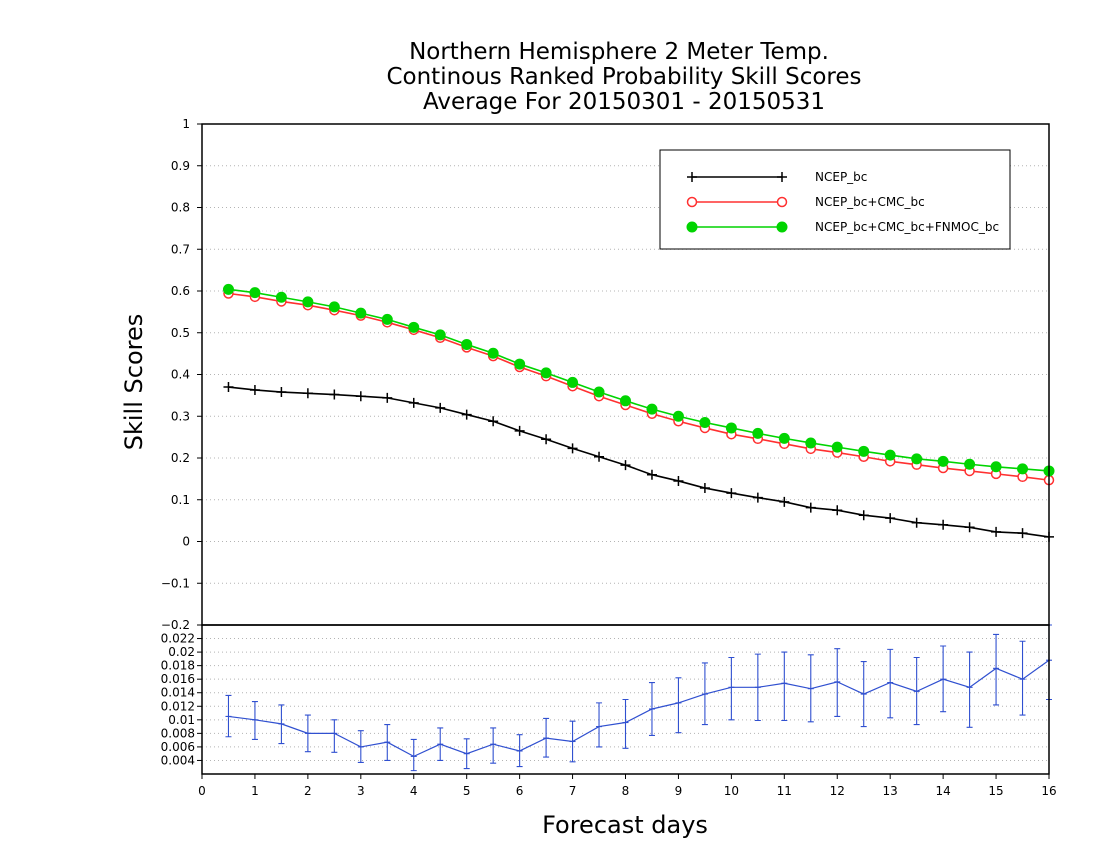  Describe the element at coordinates (1048, 791) in the screenshot. I see `x-tick-label: 16` at that location.